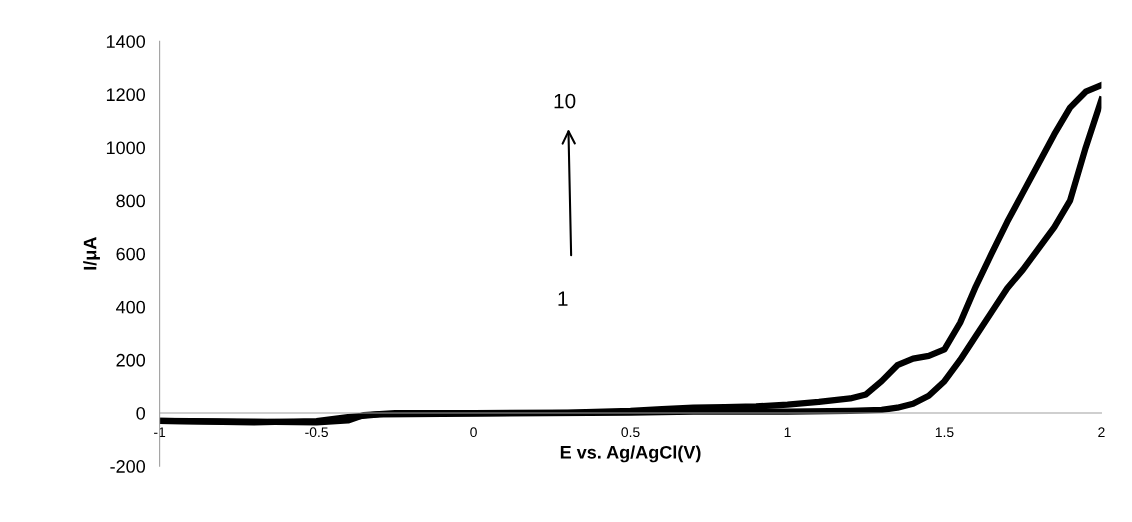 This screenshot has height=522, width=1132. Describe the element at coordinates (630, 454) in the screenshot. I see `x-axis-title: E vs. Ag/AgCl(V)` at that location.